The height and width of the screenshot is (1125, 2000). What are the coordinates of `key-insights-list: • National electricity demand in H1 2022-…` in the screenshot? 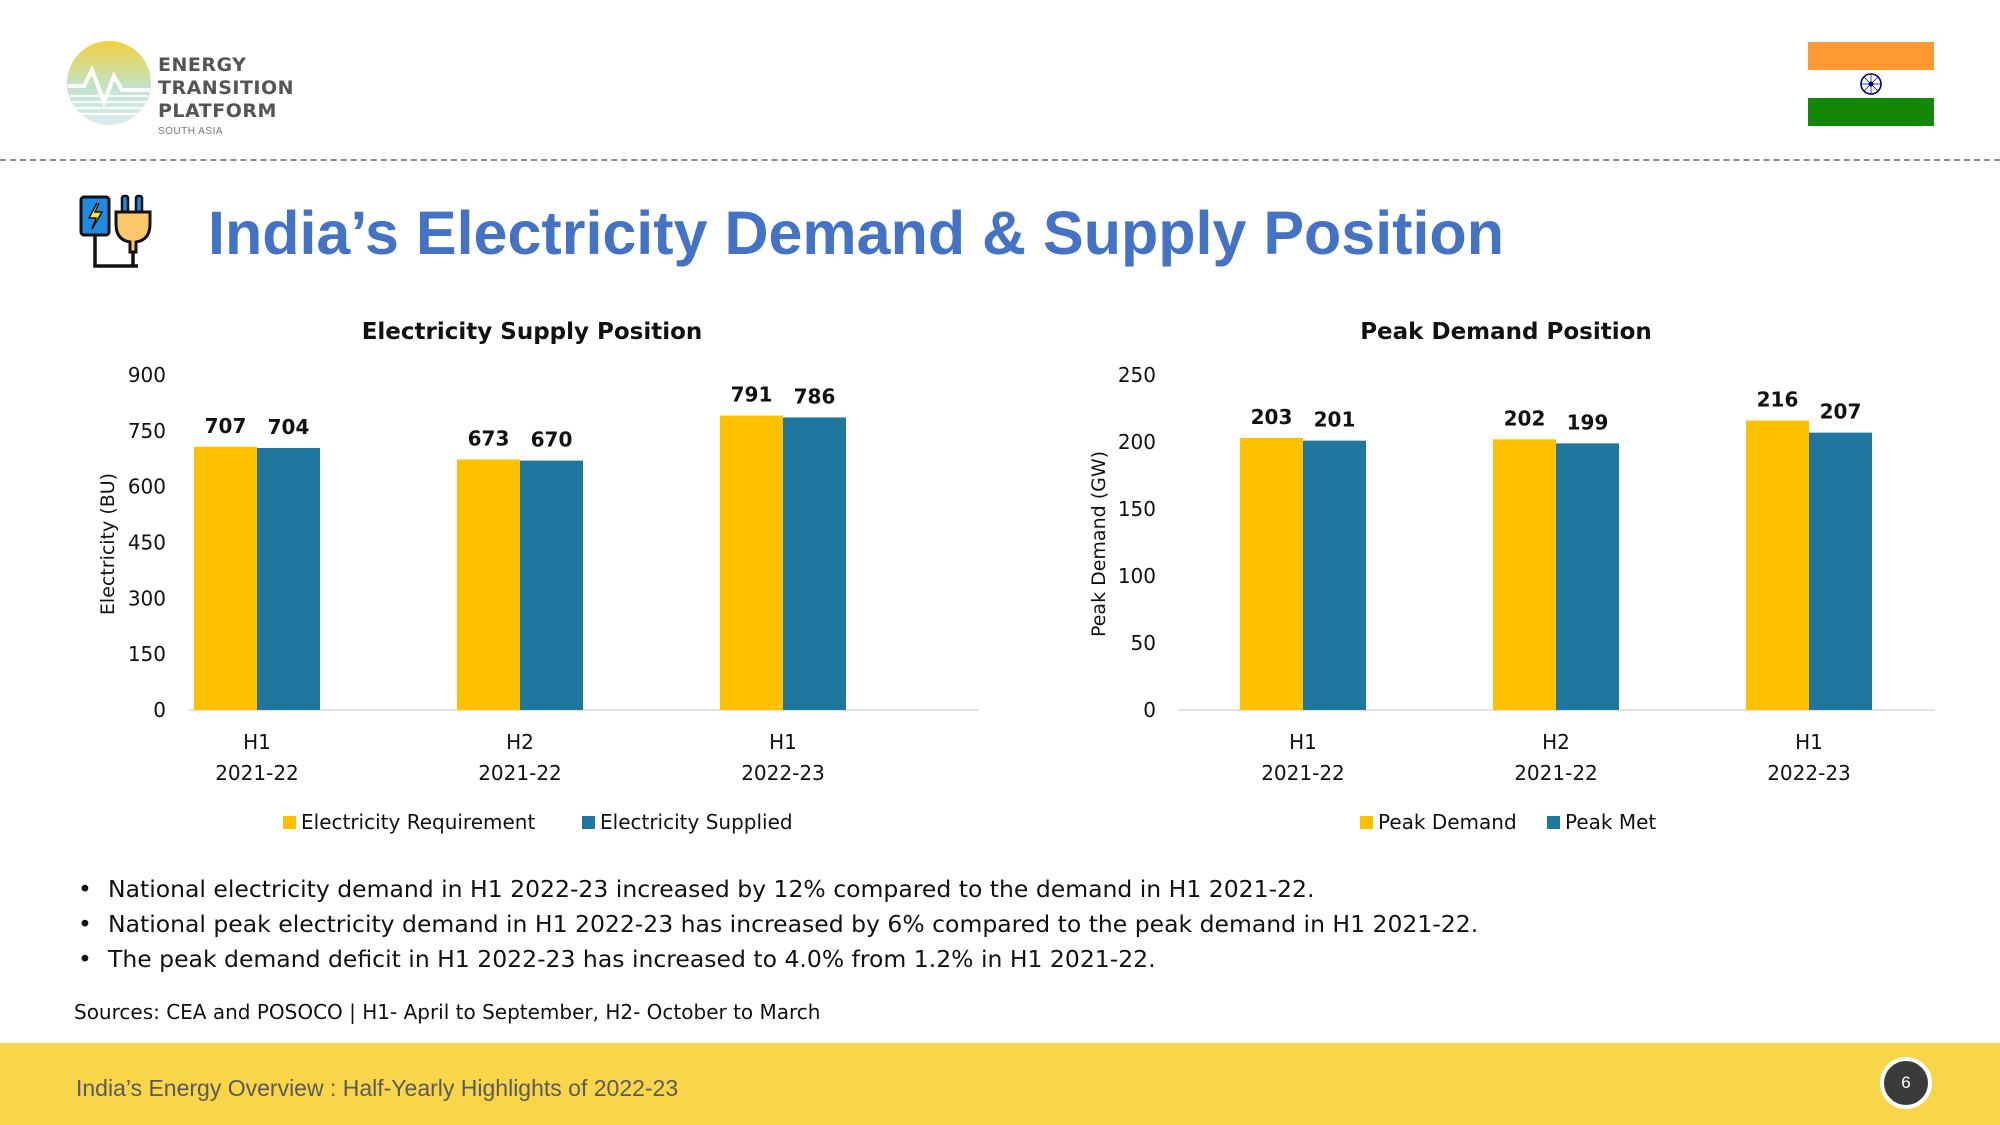 It's located at (776, 924).